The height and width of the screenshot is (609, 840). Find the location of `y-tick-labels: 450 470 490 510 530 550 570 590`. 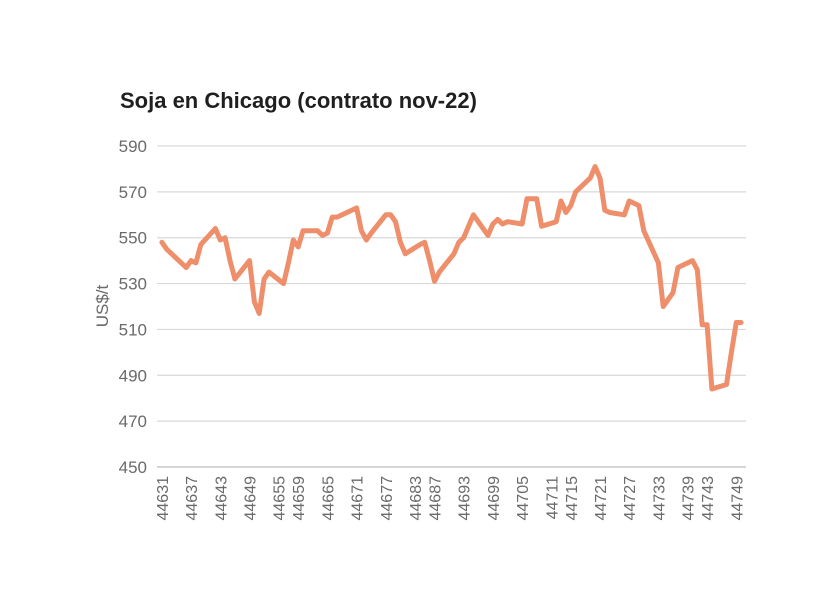

y-tick-labels: 450 470 490 510 530 550 570 590 is located at coordinates (133, 307).